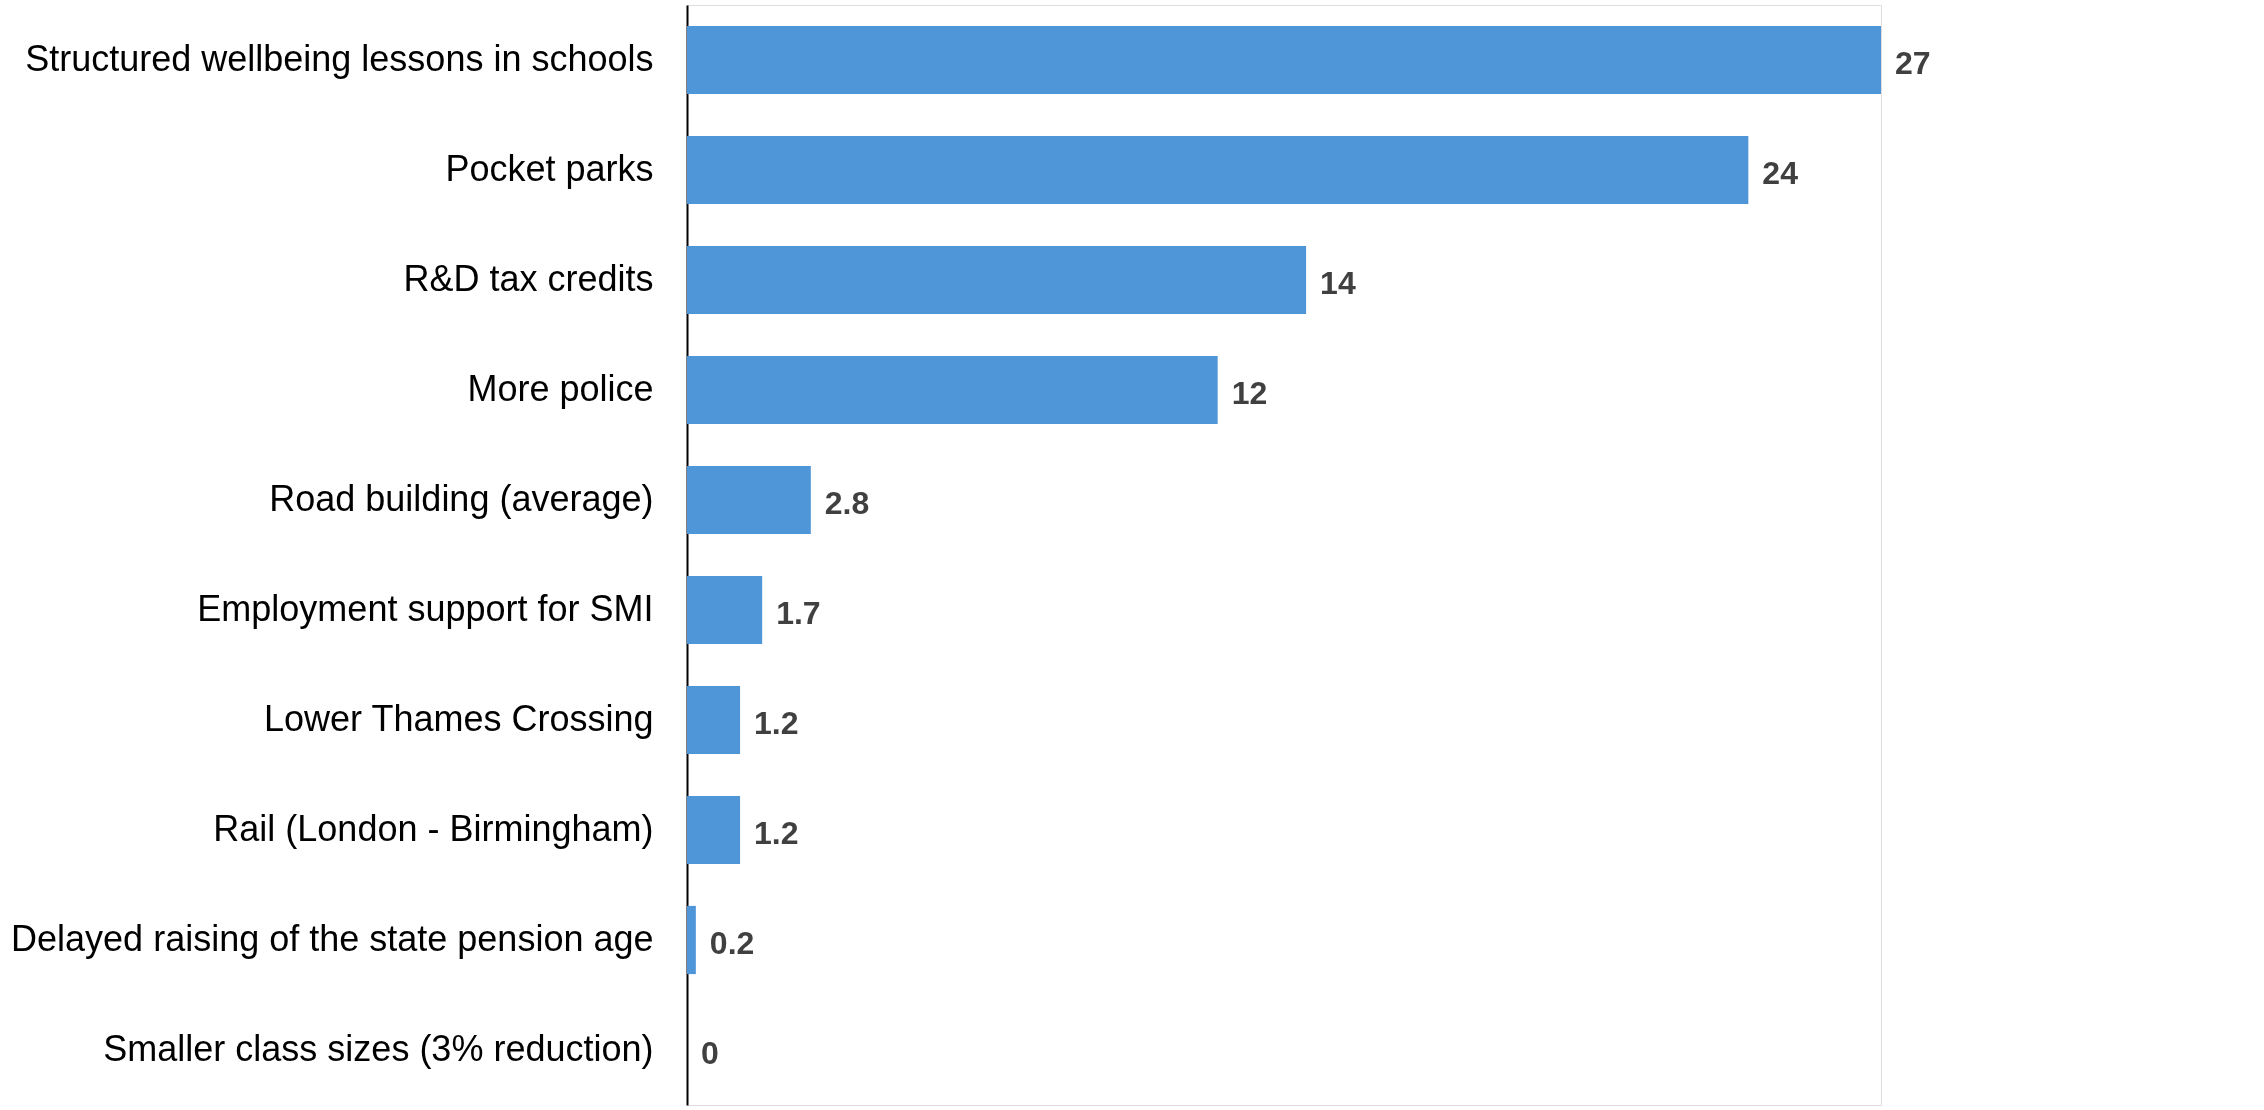 This screenshot has width=2264, height=1110. Describe the element at coordinates (528, 278) in the screenshot. I see `y-tick-label: R&D tax credits` at that location.